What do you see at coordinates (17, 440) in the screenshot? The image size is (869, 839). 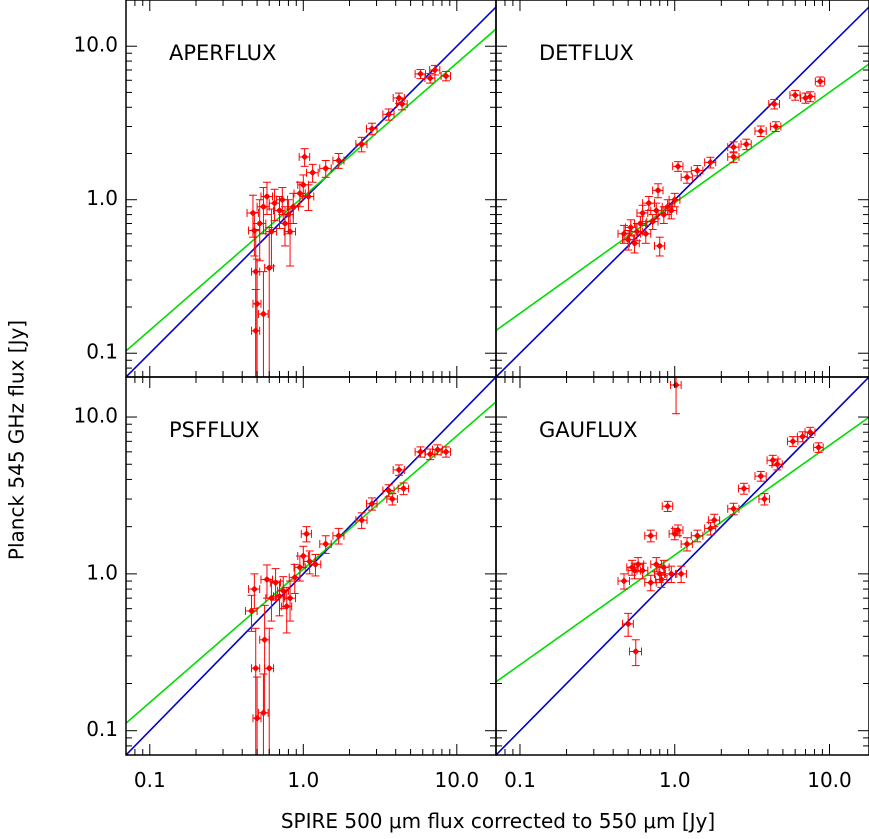 I see `y-axis-title: Planck 545 GHz flux [Jy]` at bounding box center [17, 440].